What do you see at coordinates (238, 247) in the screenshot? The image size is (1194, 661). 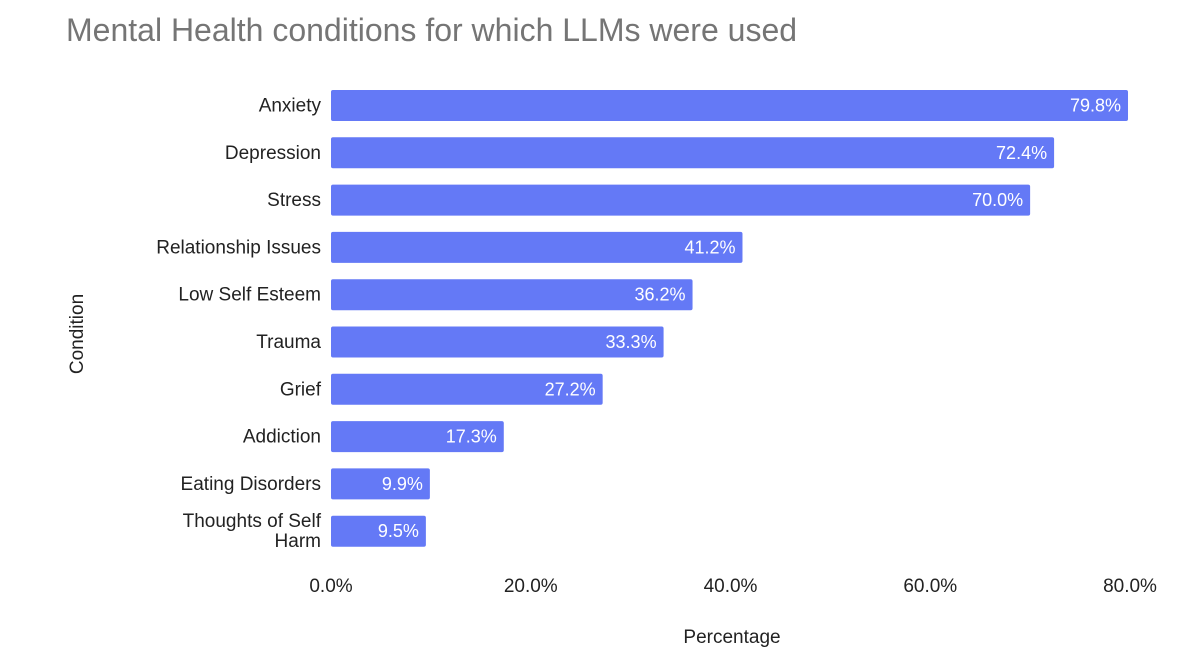 I see `category-label-relationship-issues: Relationship Issues` at bounding box center [238, 247].